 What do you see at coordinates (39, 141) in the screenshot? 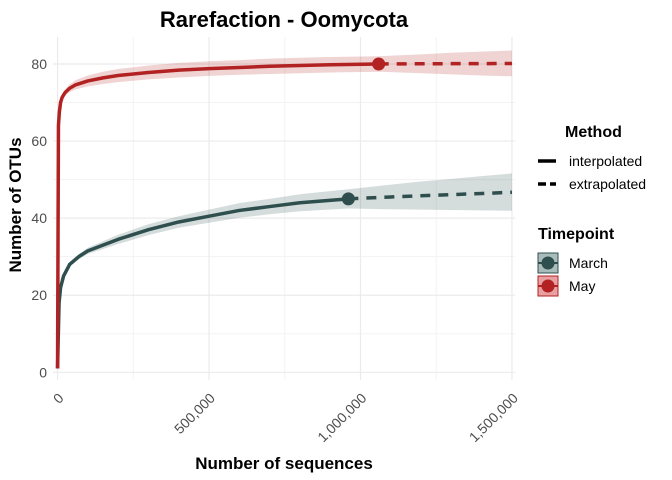
I see `y-tick-label-3: 60` at bounding box center [39, 141].